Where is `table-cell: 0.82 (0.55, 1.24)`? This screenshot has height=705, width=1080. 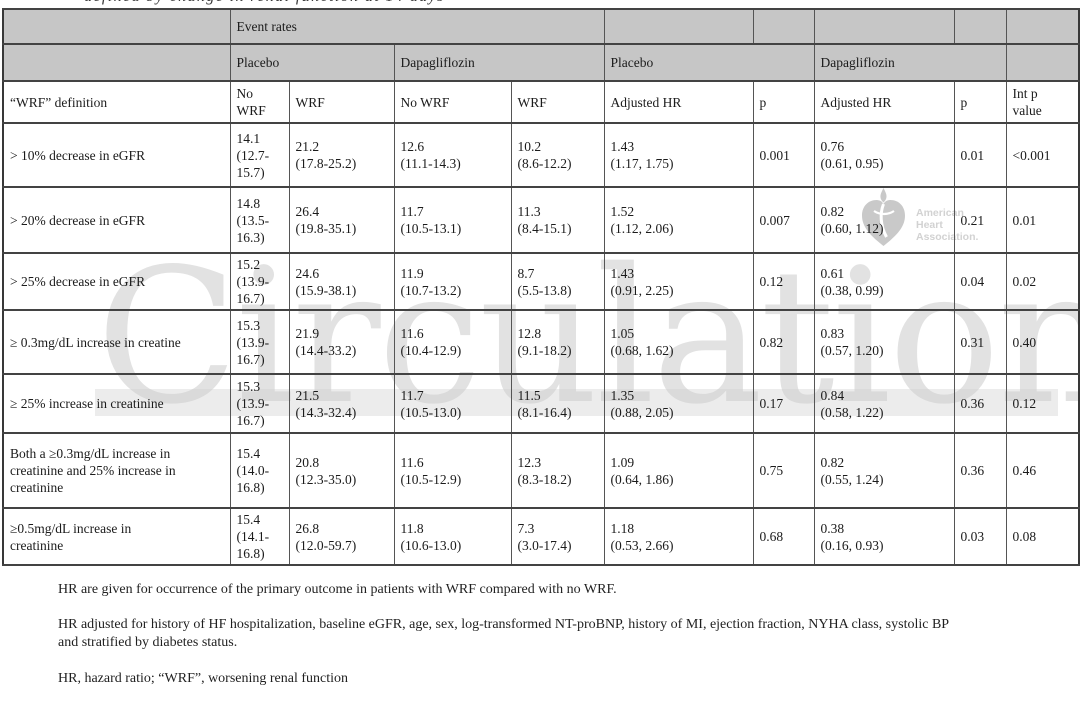
table-cell: 0.82 (0.55, 1.24) is located at coordinates (884, 470).